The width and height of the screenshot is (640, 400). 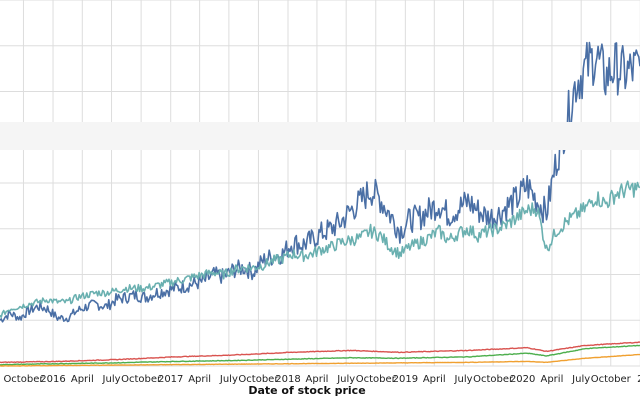 I want to click on x-tick-label: 2, so click(x=638, y=379).